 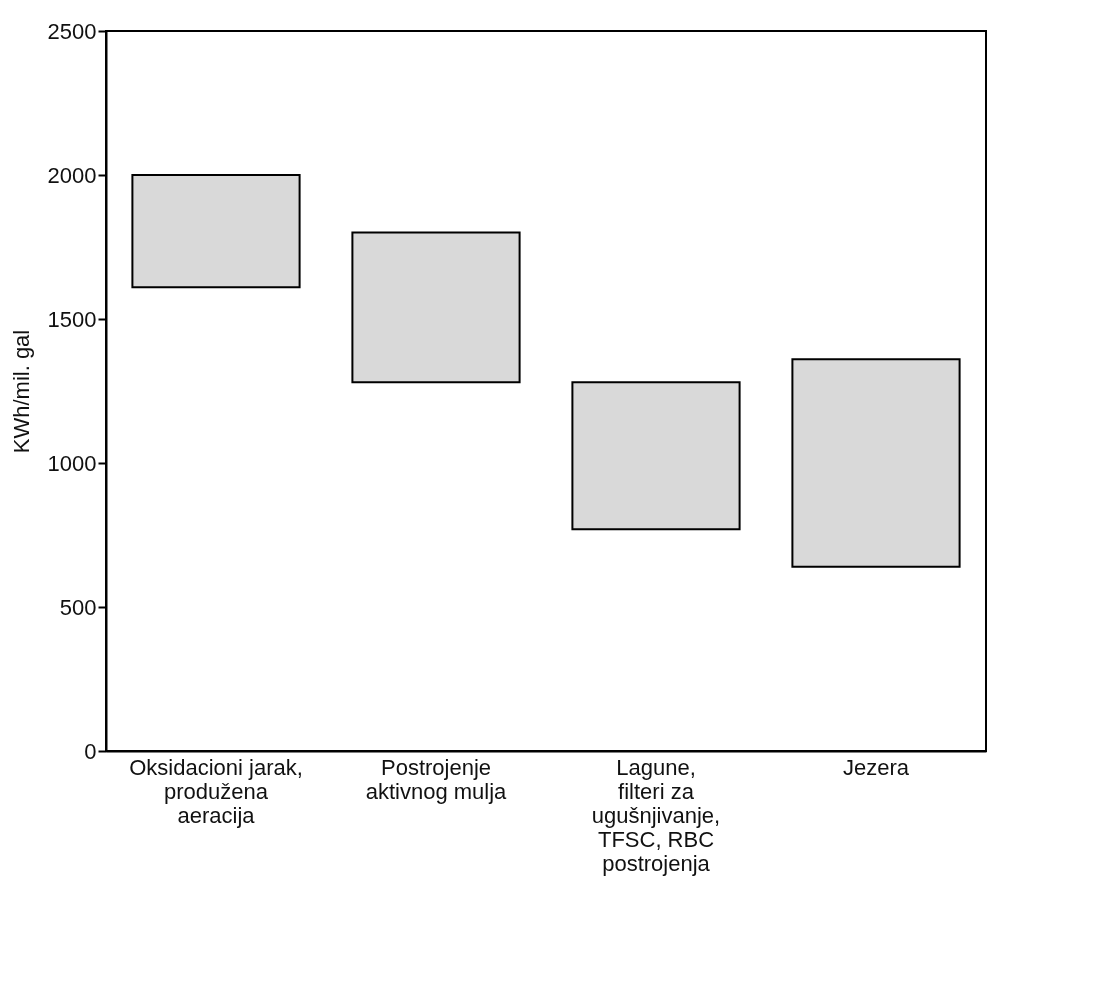 What do you see at coordinates (21, 391) in the screenshot?
I see `y-axis-title: KWh/mil. gal` at bounding box center [21, 391].